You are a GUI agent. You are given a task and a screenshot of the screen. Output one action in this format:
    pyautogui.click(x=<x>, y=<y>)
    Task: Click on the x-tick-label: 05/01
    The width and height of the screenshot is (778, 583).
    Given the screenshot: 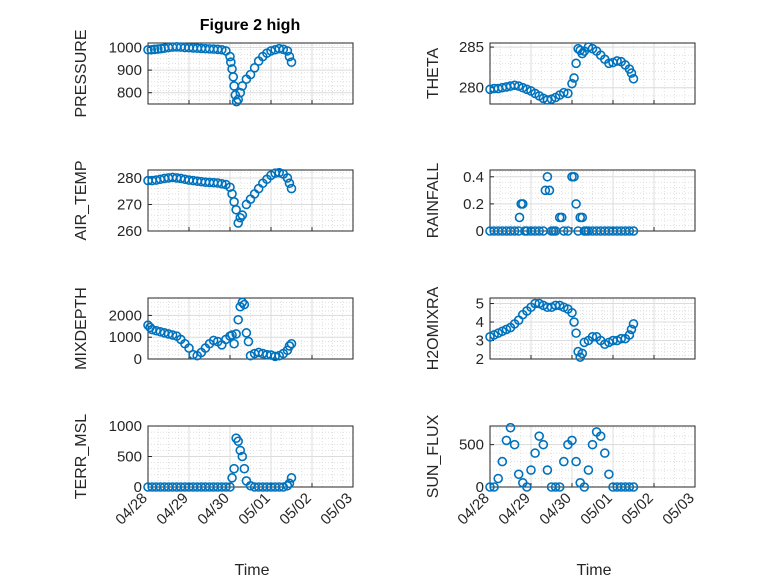 What is the action you would take?
    pyautogui.click(x=596, y=509)
    